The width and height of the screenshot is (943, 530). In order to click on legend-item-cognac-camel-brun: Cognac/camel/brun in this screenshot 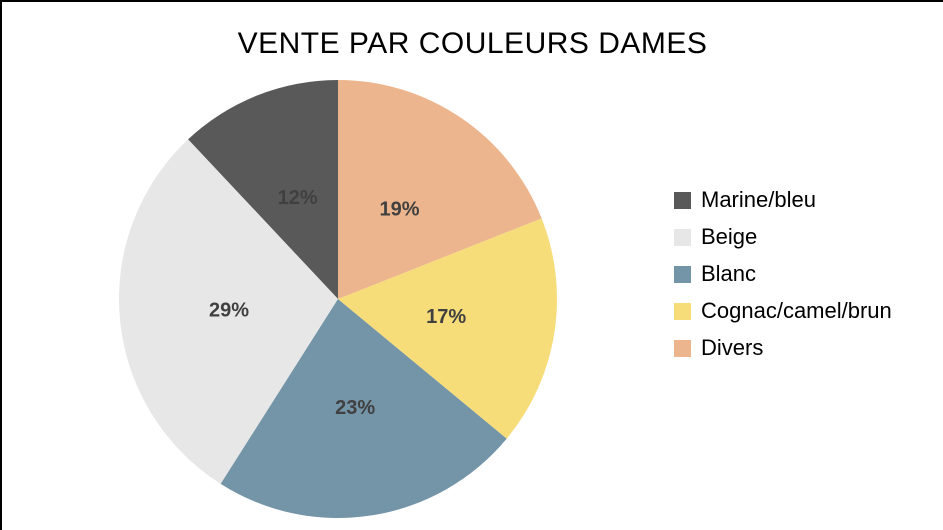, I will do `click(783, 311)`.